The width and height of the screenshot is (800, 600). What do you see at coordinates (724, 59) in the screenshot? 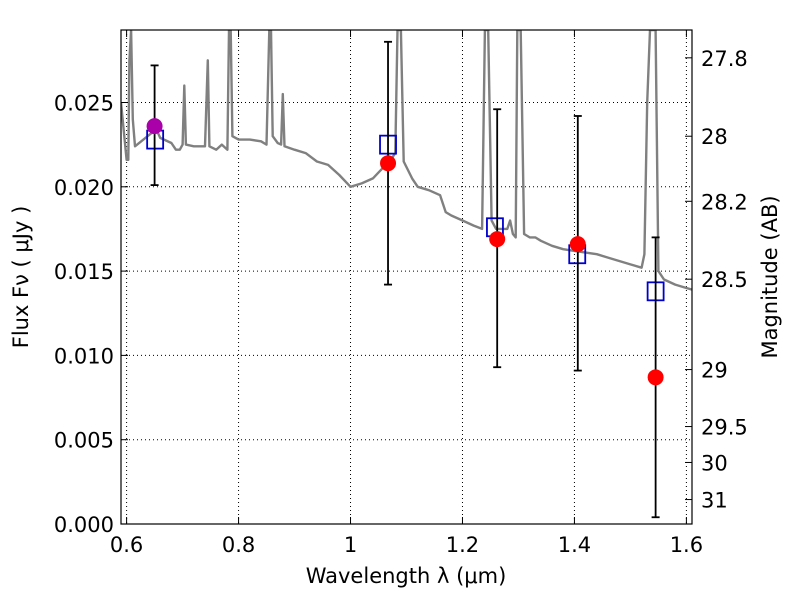
I see `right-tick-label: 27.8` at bounding box center [724, 59].